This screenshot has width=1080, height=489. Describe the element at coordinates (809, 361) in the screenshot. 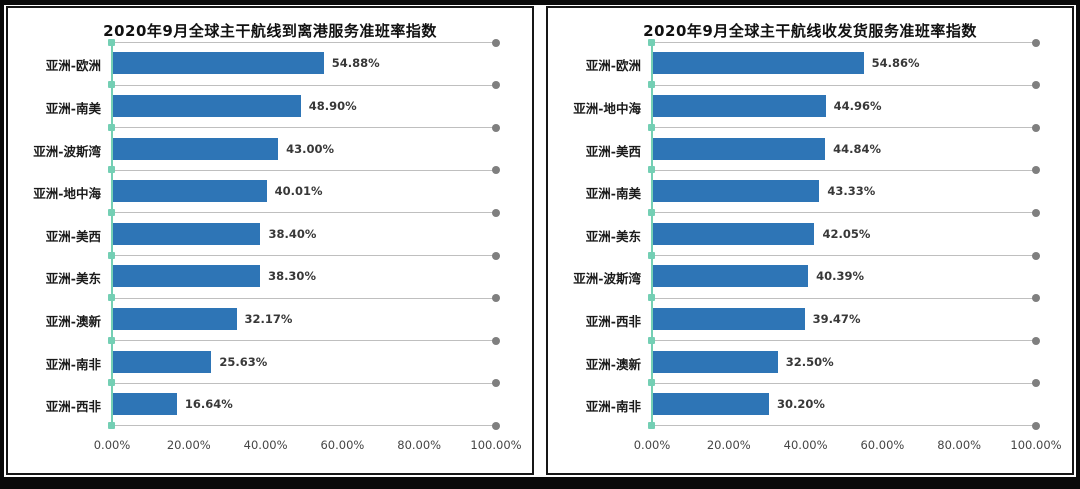

I see `value-label: 32.50%` at that location.